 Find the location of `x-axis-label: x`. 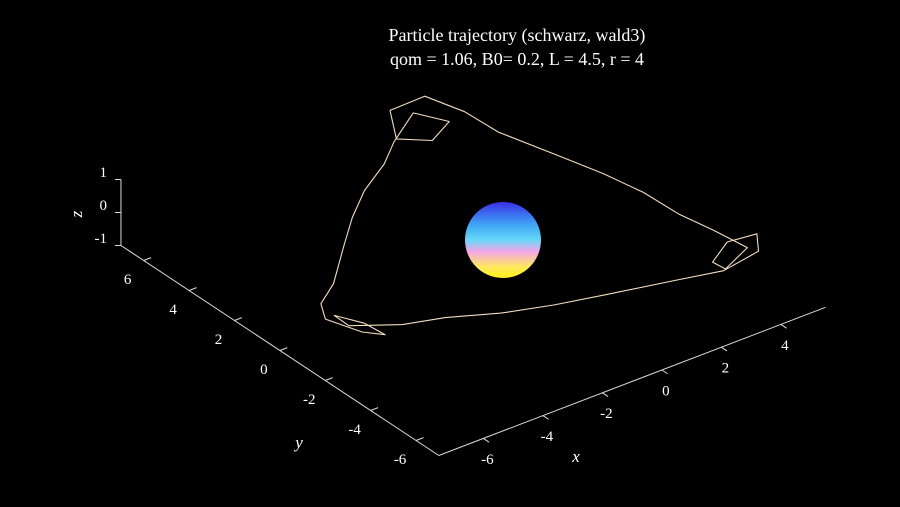

x-axis-label: x is located at coordinates (575, 456).